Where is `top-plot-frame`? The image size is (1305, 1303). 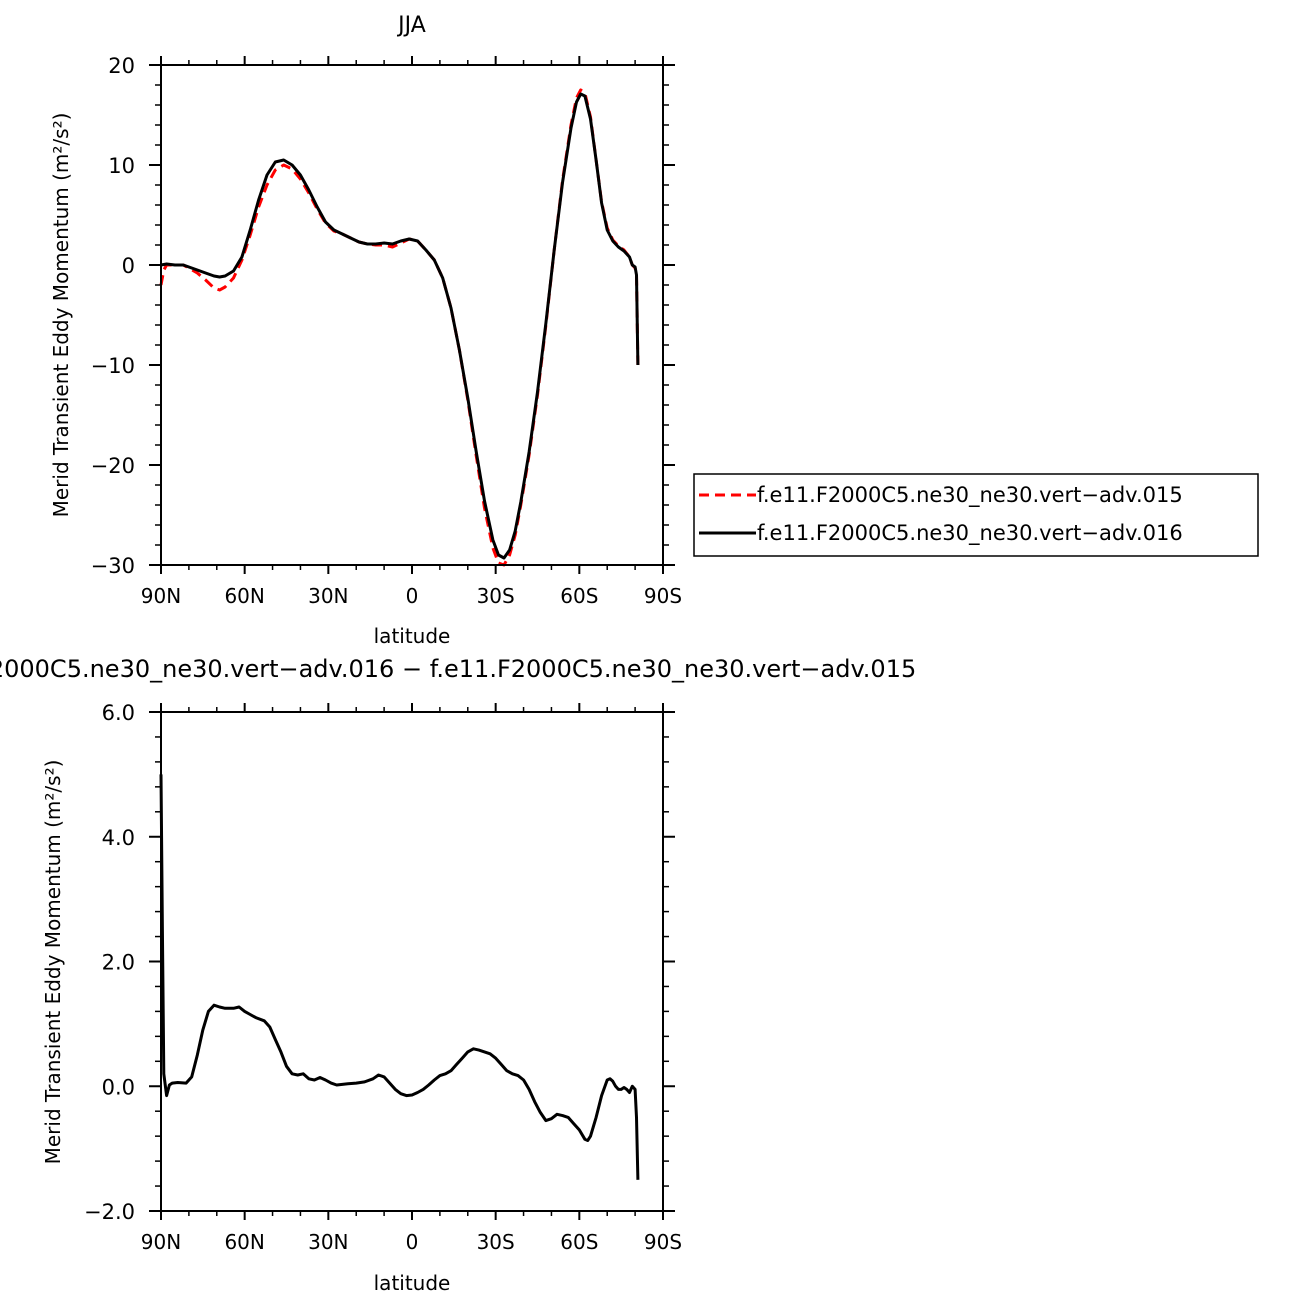 top-plot-frame is located at coordinates (412, 315).